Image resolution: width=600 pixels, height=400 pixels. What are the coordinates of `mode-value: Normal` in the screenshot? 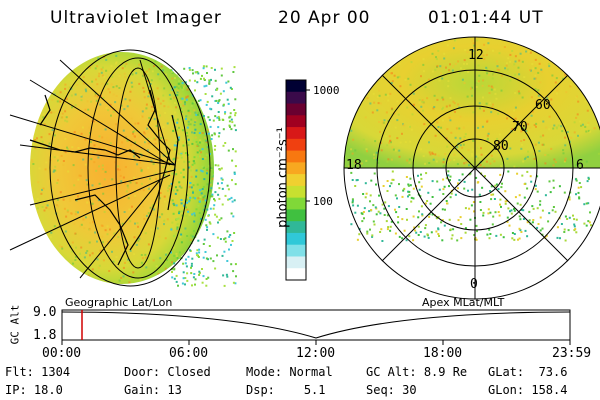 It's located at (311, 372).